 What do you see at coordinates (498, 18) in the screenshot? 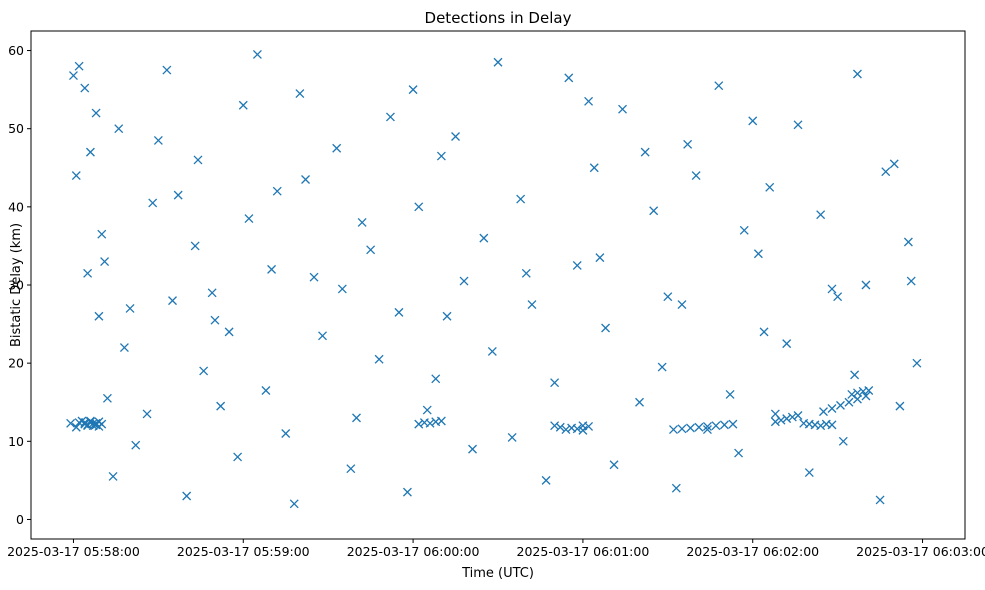
I see `chart-title: Detections in Delay` at bounding box center [498, 18].